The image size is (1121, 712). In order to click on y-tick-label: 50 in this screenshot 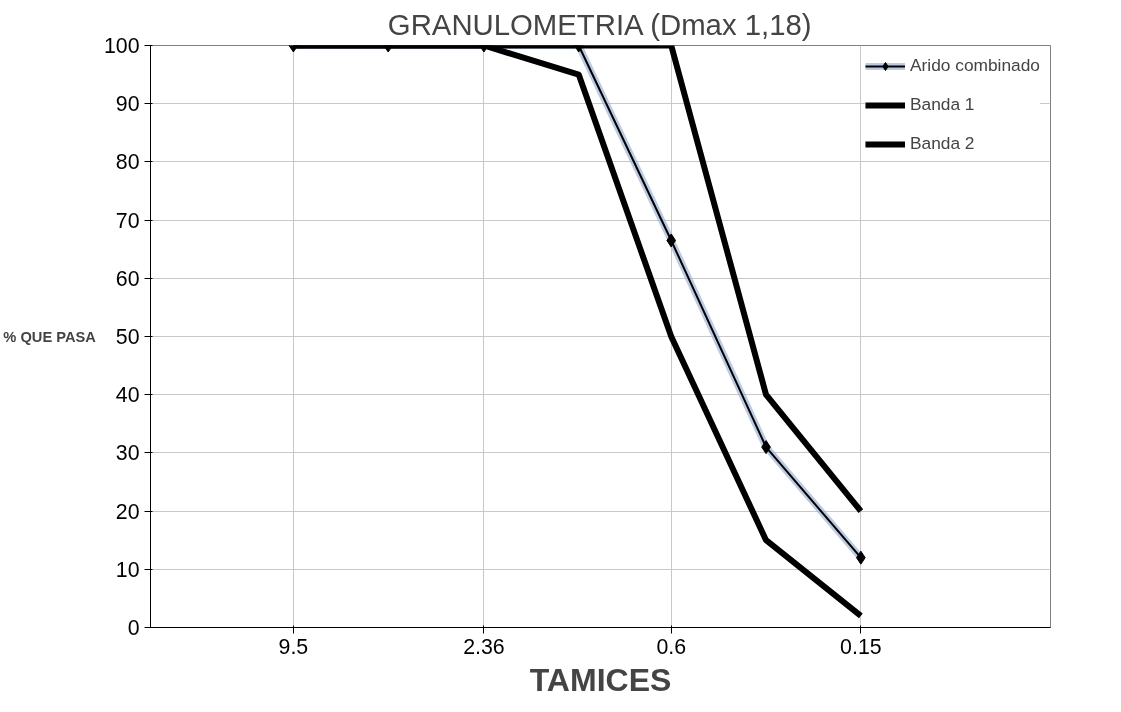, I will do `click(127, 337)`.